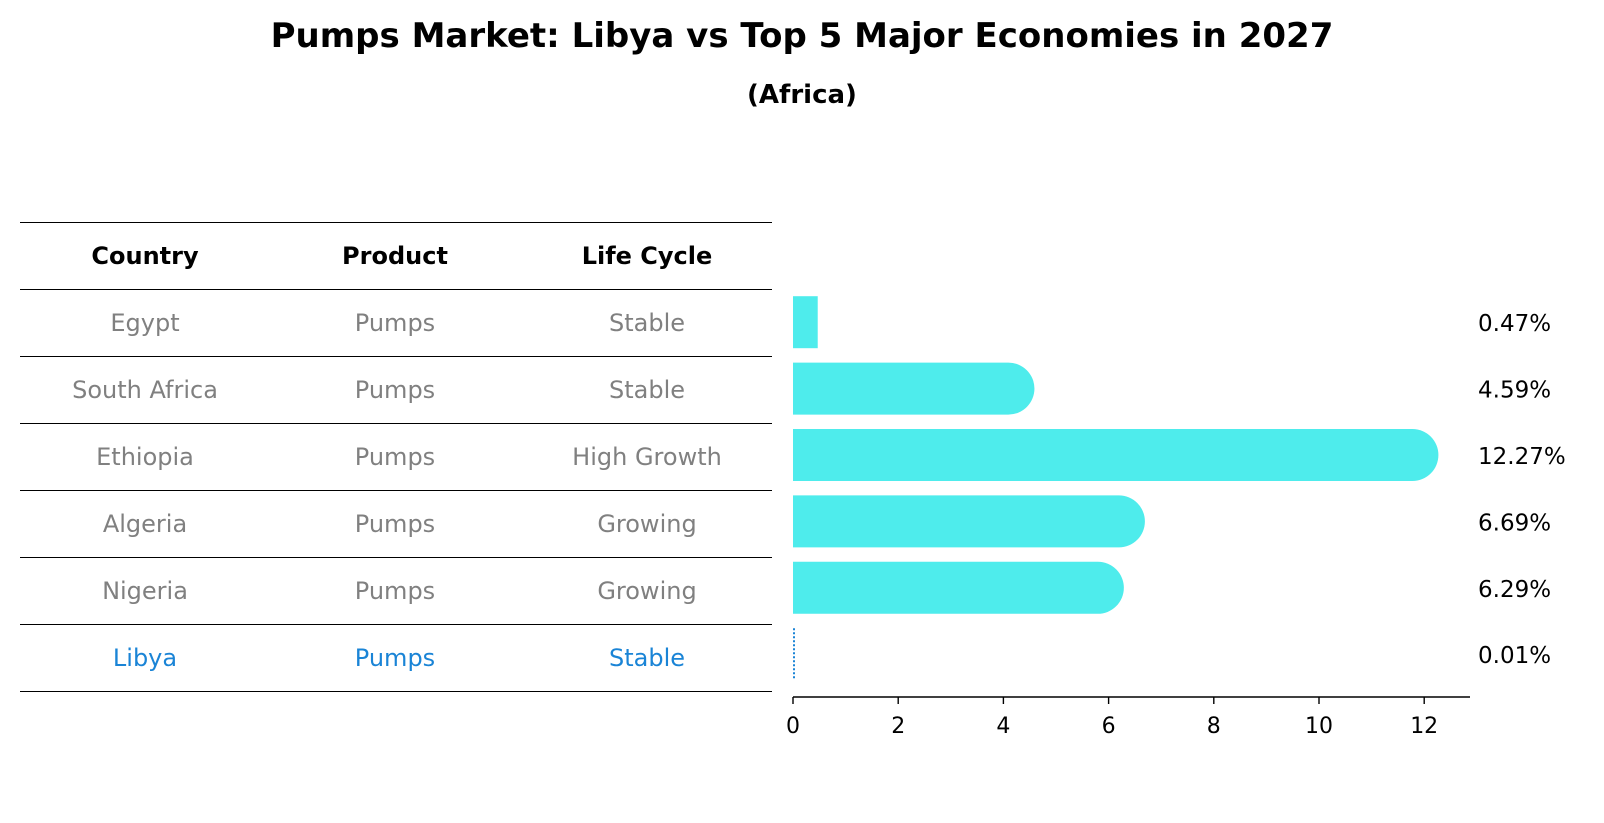  Describe the element at coordinates (1424, 726) in the screenshot. I see `x-tick-label: 12` at that location.